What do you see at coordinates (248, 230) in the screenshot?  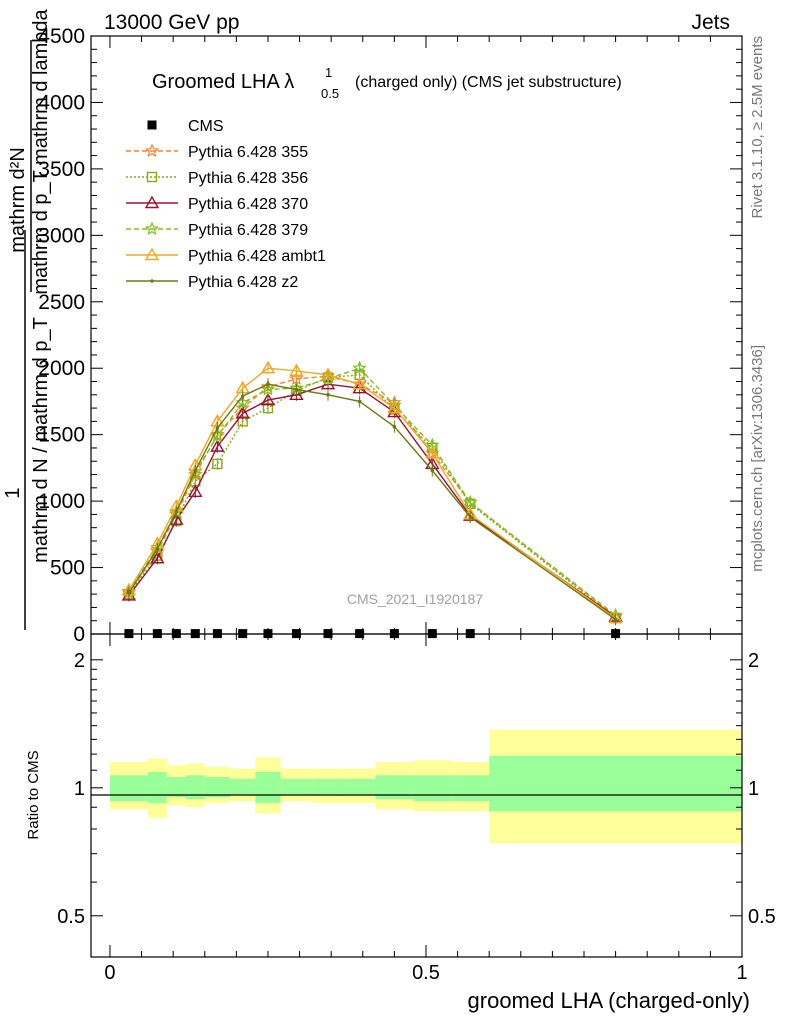 I see `legend-label: Pythia 6.428 379` at bounding box center [248, 230].